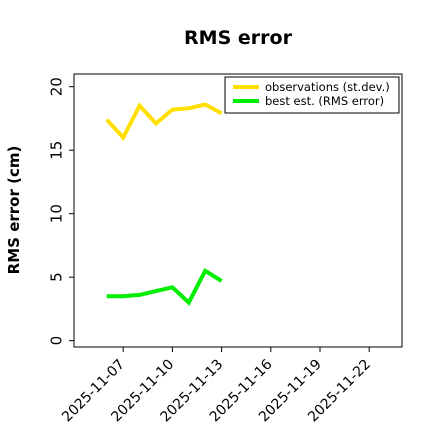 This screenshot has height=440, width=440. Describe the element at coordinates (327, 87) in the screenshot. I see `legend-label: observations (st.dev.)` at that location.